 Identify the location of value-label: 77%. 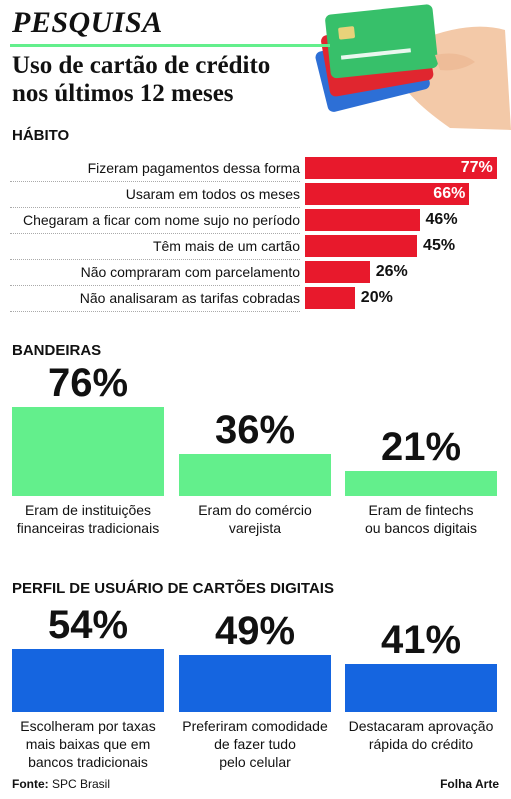
(476, 167).